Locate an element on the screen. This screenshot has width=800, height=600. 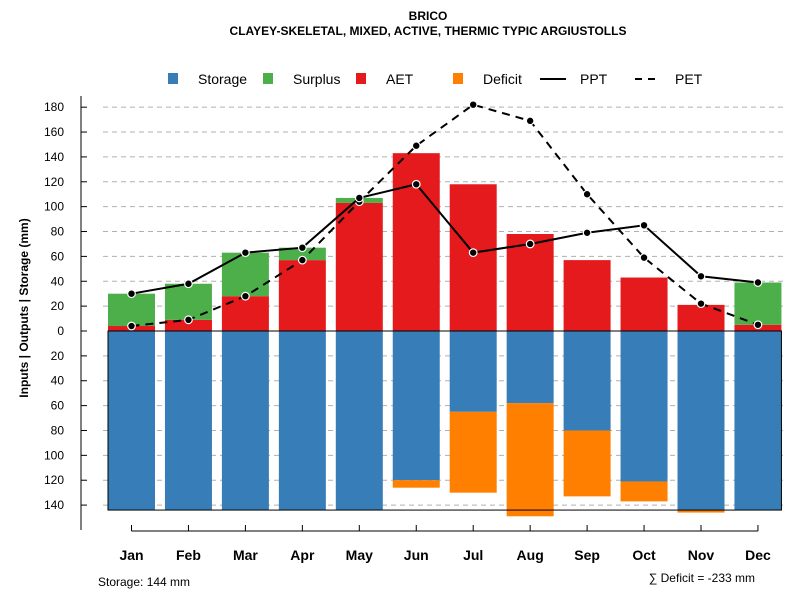
ppt-line is located at coordinates (445, 239).